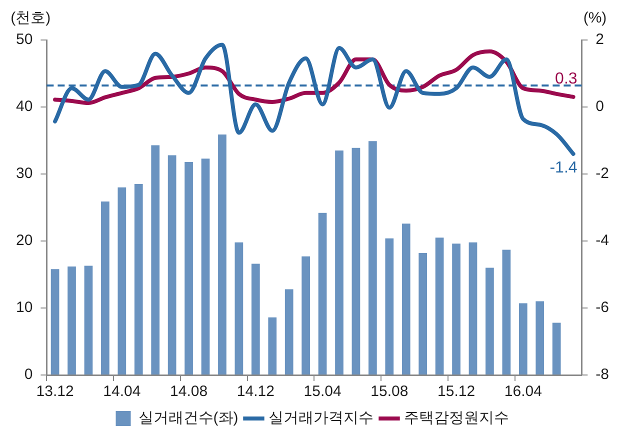  What do you see at coordinates (457, 418) in the screenshot?
I see `legend-label: 주택감정원지수` at bounding box center [457, 418].